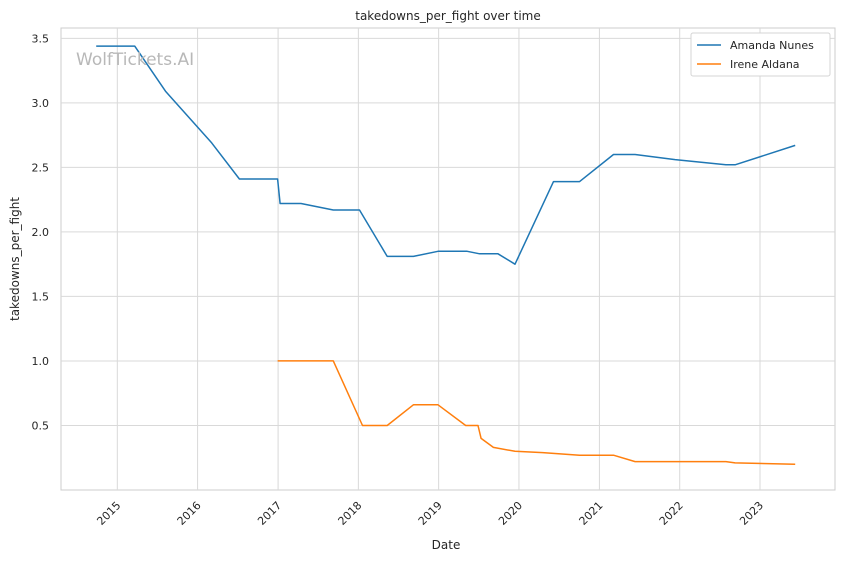 This screenshot has height=561, width=844. Describe the element at coordinates (772, 45) in the screenshot. I see `legend-label-amanda-nunes: Amanda Nunes` at that location.